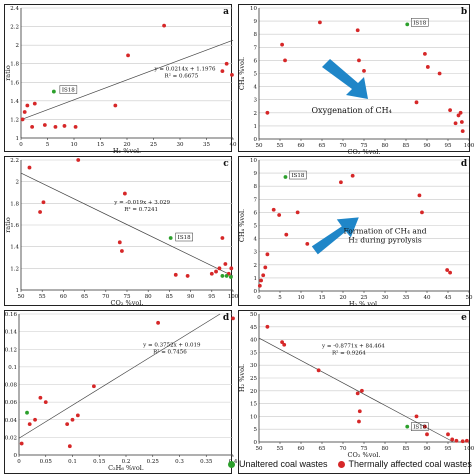 This screenshot has width=474, height=474. What do you see at coordinates (256, 127) in the screenshot?
I see `y-tick-label: 1` at bounding box center [256, 127].